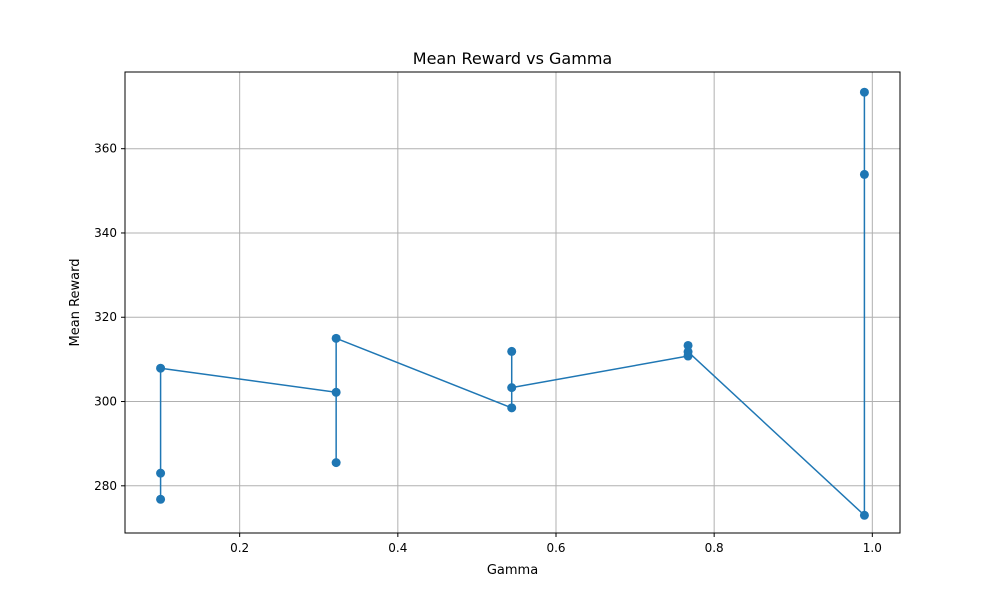 This screenshot has height=600, width=1000. I want to click on x-tick-label: 0.8, so click(714, 548).